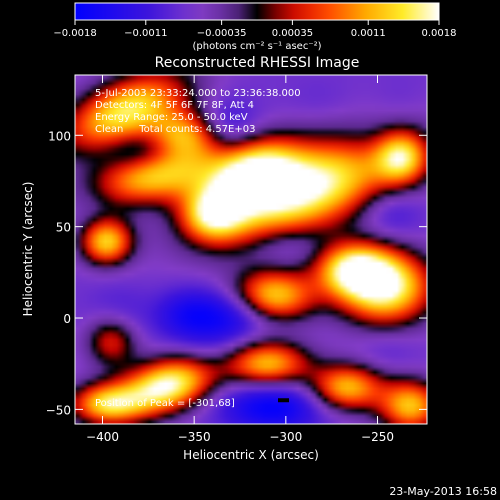  Describe the element at coordinates (439, 33) in the screenshot. I see `colorbar-tick-label: 0.0018` at that location.